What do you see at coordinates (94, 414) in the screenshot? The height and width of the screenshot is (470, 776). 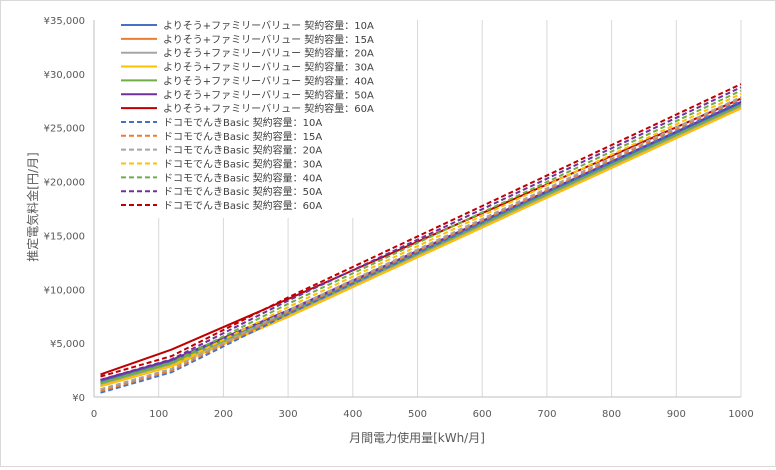 I see `x-tick-label: 0` at bounding box center [94, 414].